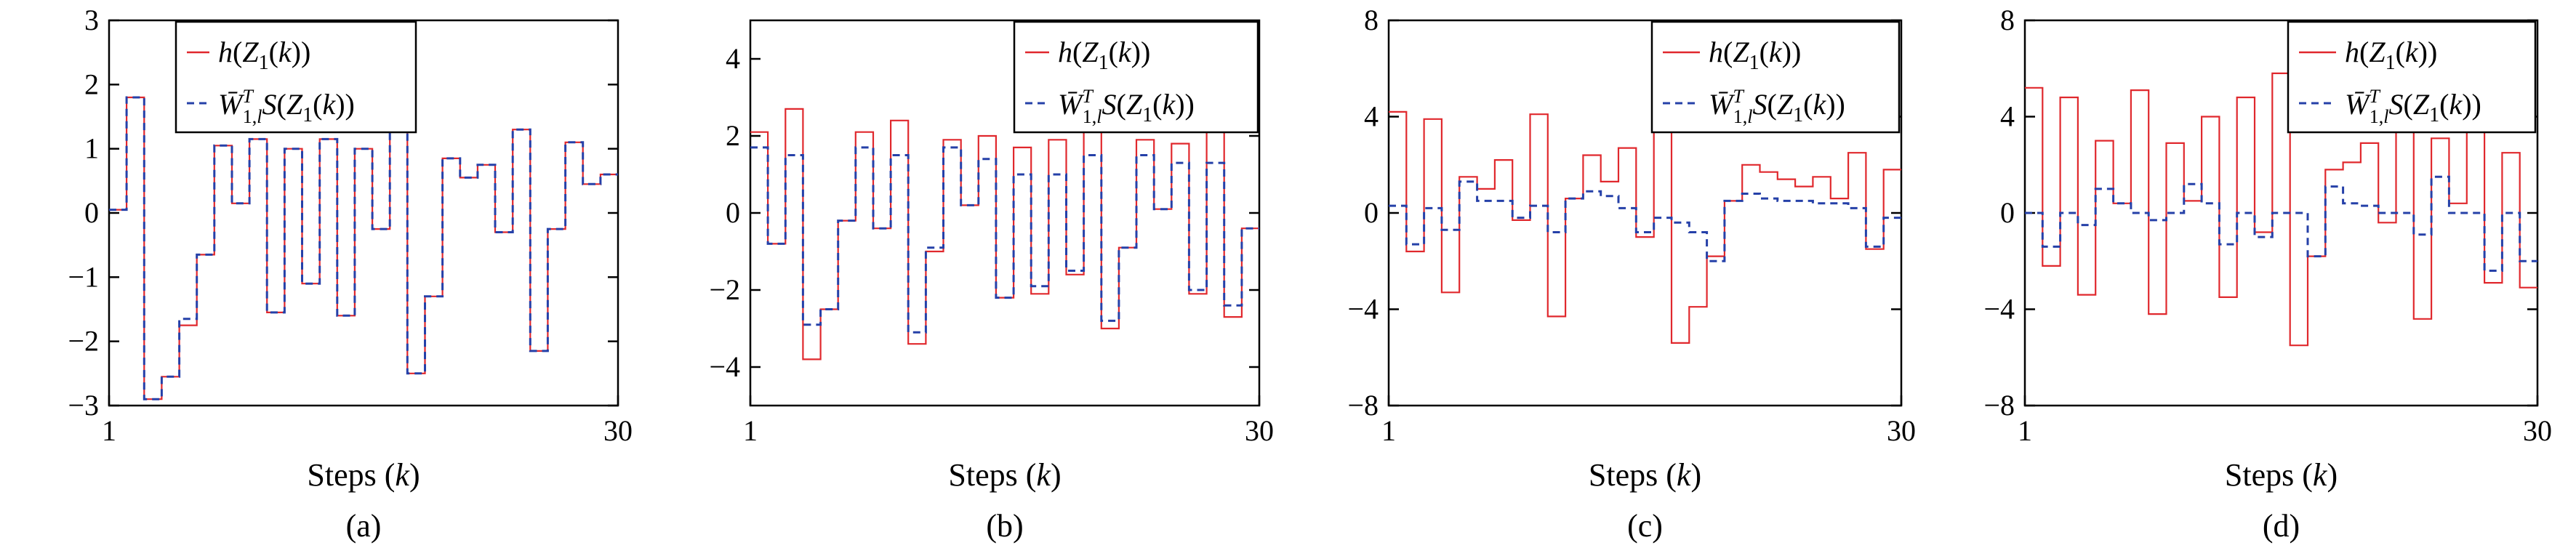 The width and height of the screenshot is (2576, 548). What do you see at coordinates (92, 149) in the screenshot?
I see `y-tick-label: 1` at bounding box center [92, 149].